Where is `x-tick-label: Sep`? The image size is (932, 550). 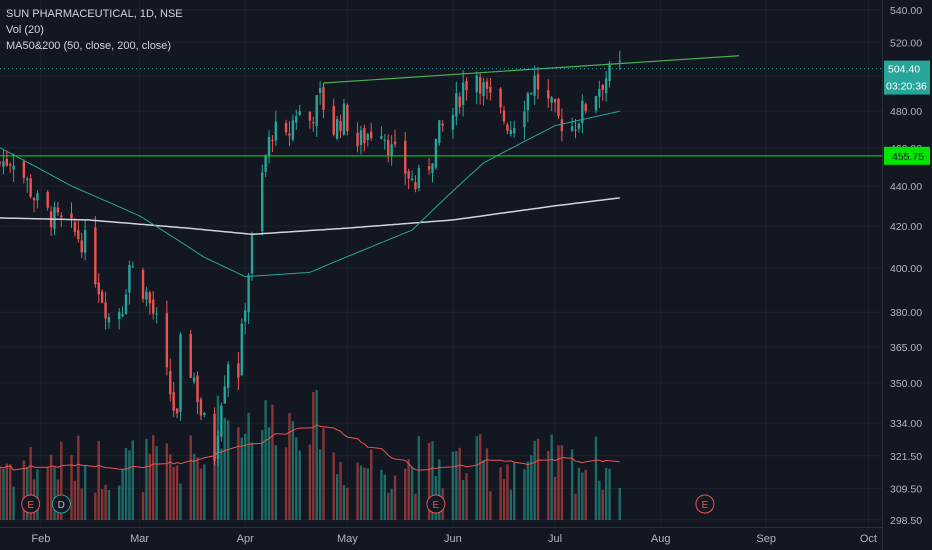 x-tick-label: Sep is located at coordinates (766, 539).